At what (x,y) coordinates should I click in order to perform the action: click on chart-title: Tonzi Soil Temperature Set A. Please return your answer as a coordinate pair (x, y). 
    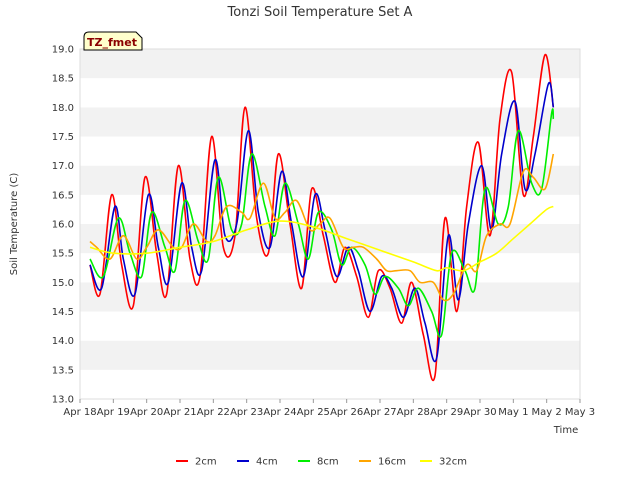
    Looking at the image, I should click on (320, 12).